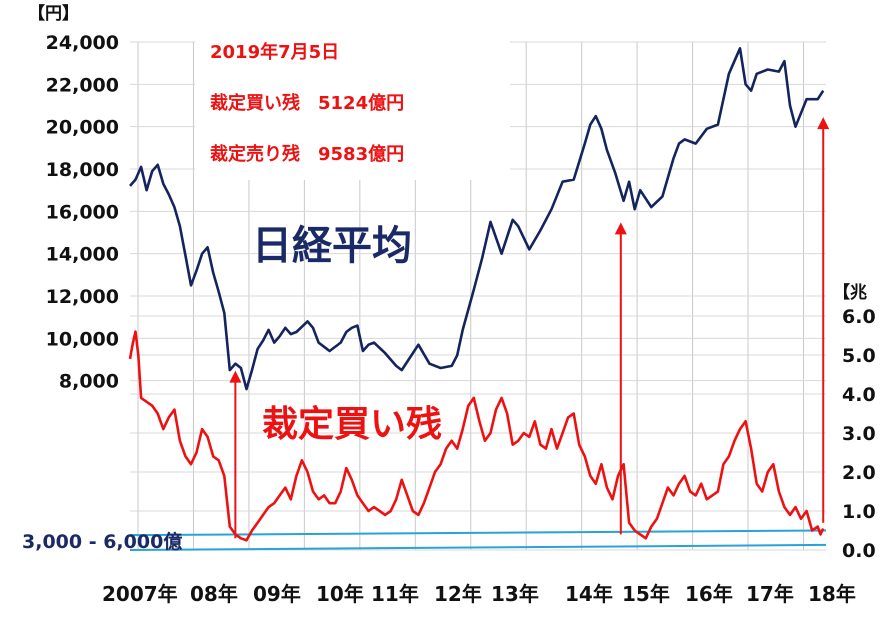 This screenshot has width=891, height=622. I want to click on right-tick-label: 1.0, so click(859, 512).